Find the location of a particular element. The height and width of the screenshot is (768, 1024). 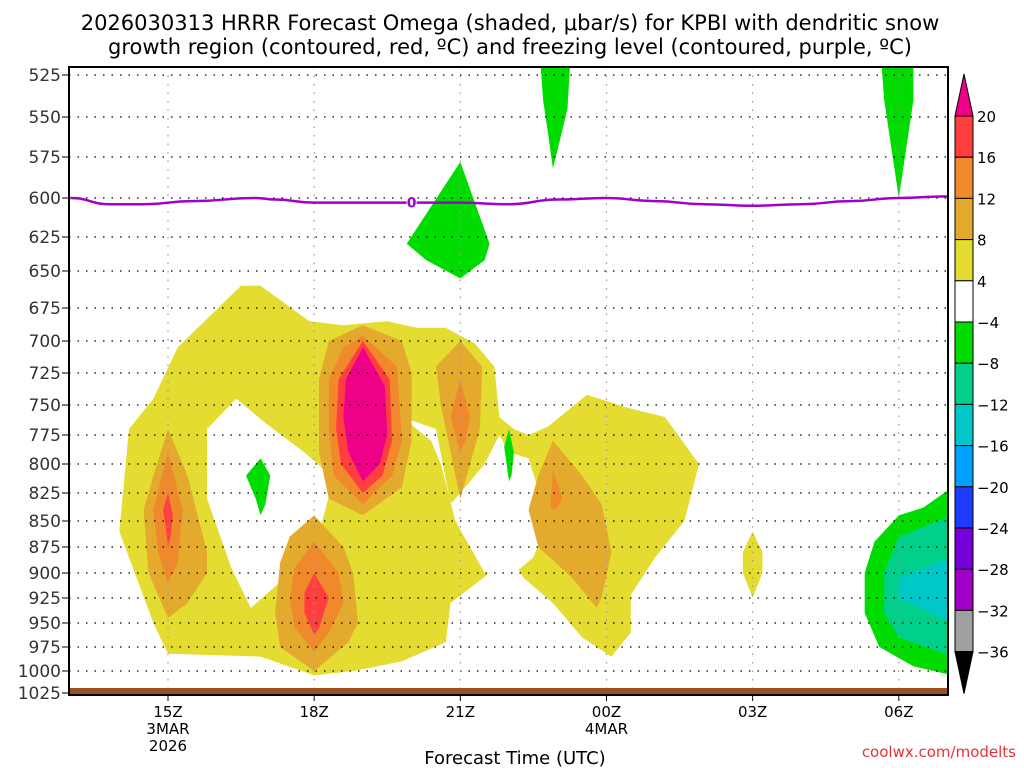

colorbar: 20 16 12 8 4 −4 −8 −12 −16 −20 −24 −28 −32 −36 is located at coordinates (981, 383).